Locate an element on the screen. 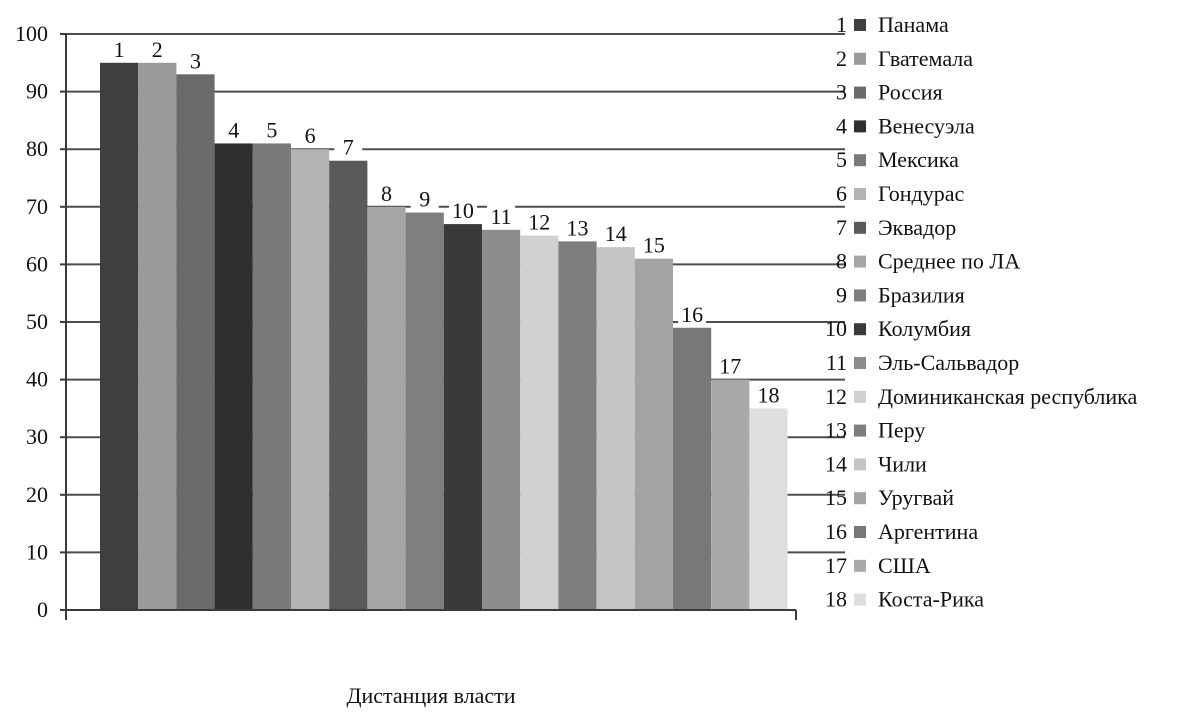 Image resolution: width=1194 pixels, height=716 pixels. bar-label: 7 is located at coordinates (348, 147).